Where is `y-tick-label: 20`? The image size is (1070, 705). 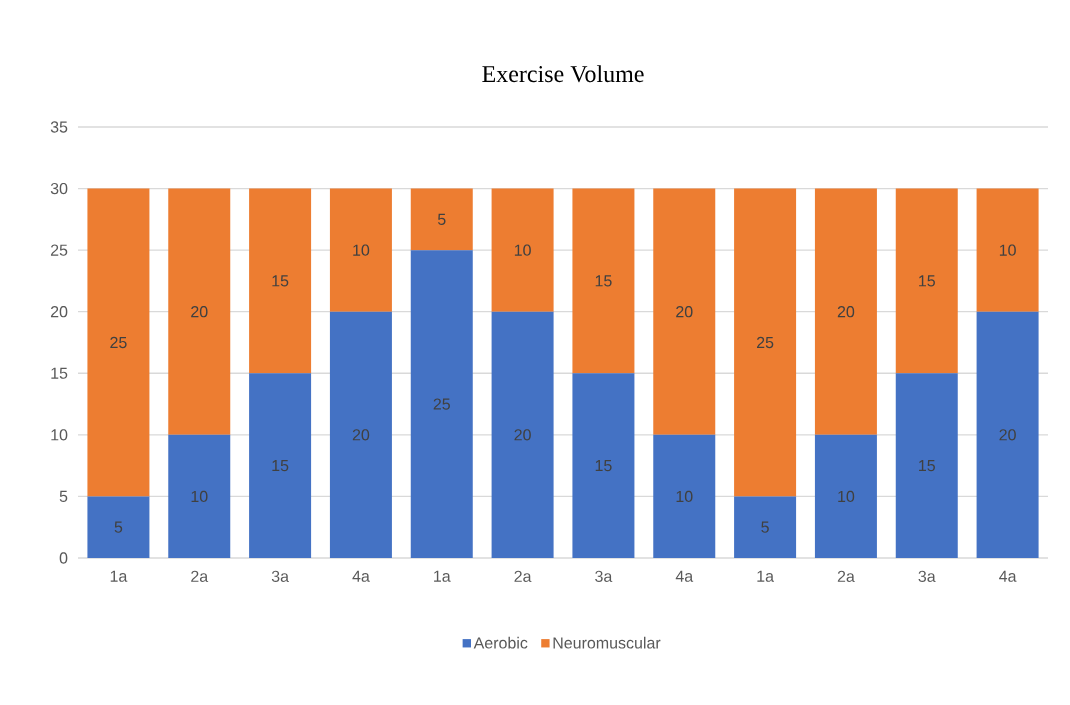
y-tick-label: 20 is located at coordinates (59, 312).